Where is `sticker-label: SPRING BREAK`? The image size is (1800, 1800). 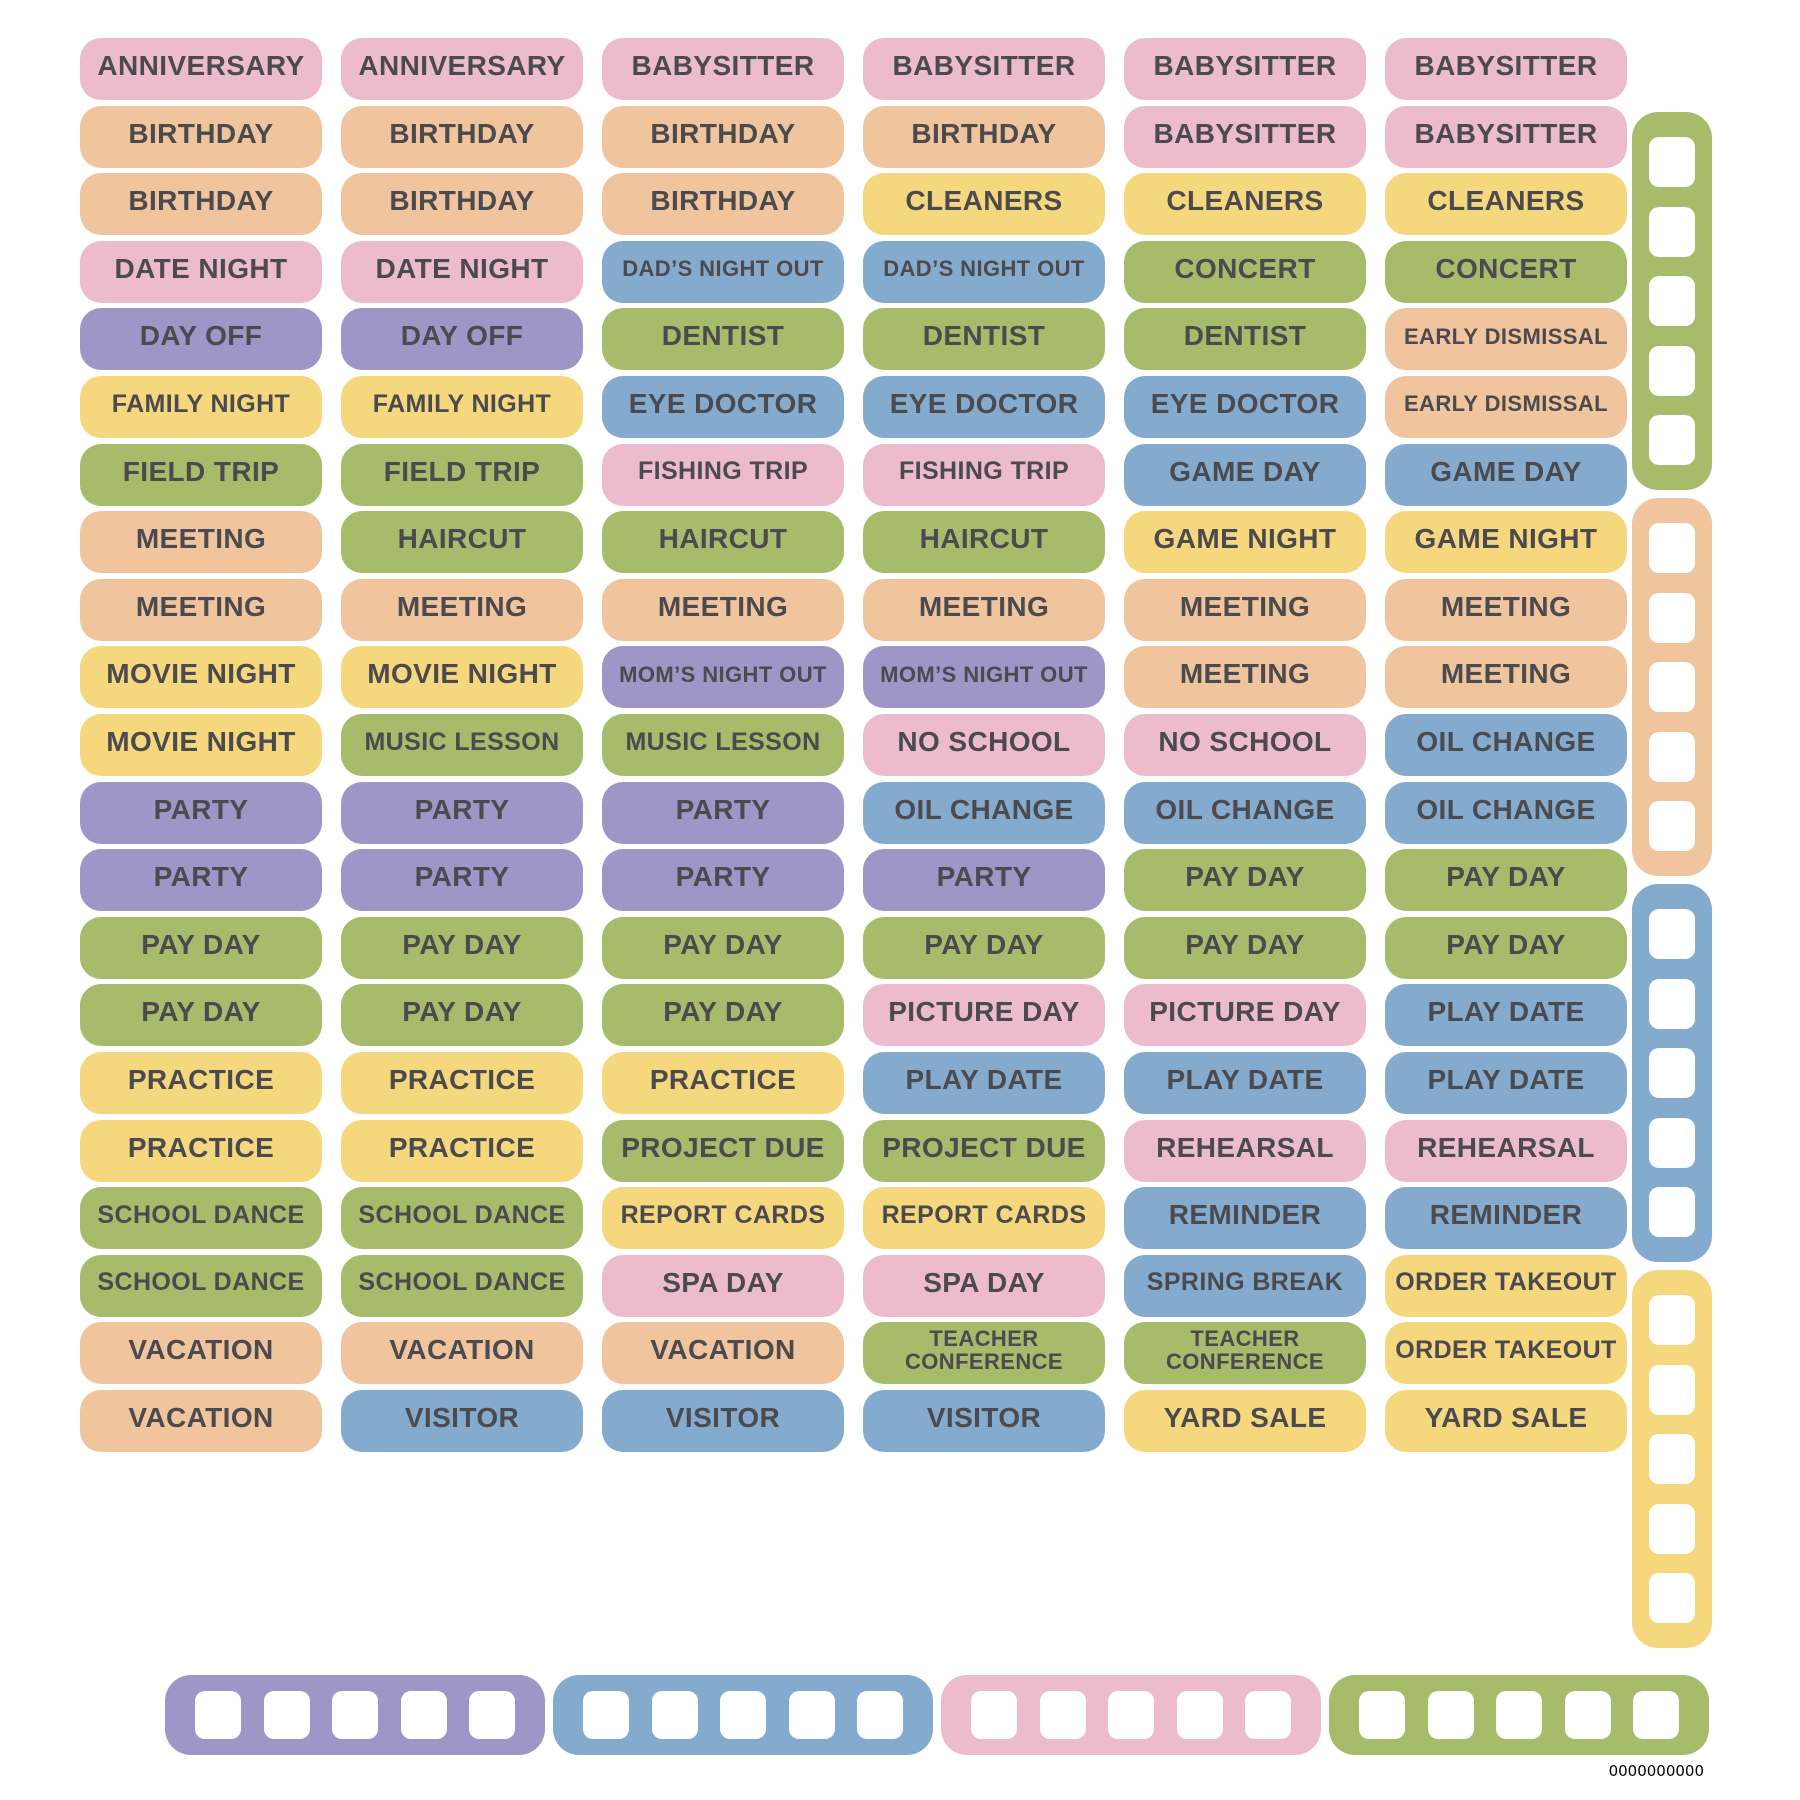
sticker-label: SPRING BREAK is located at coordinates (1245, 1285).